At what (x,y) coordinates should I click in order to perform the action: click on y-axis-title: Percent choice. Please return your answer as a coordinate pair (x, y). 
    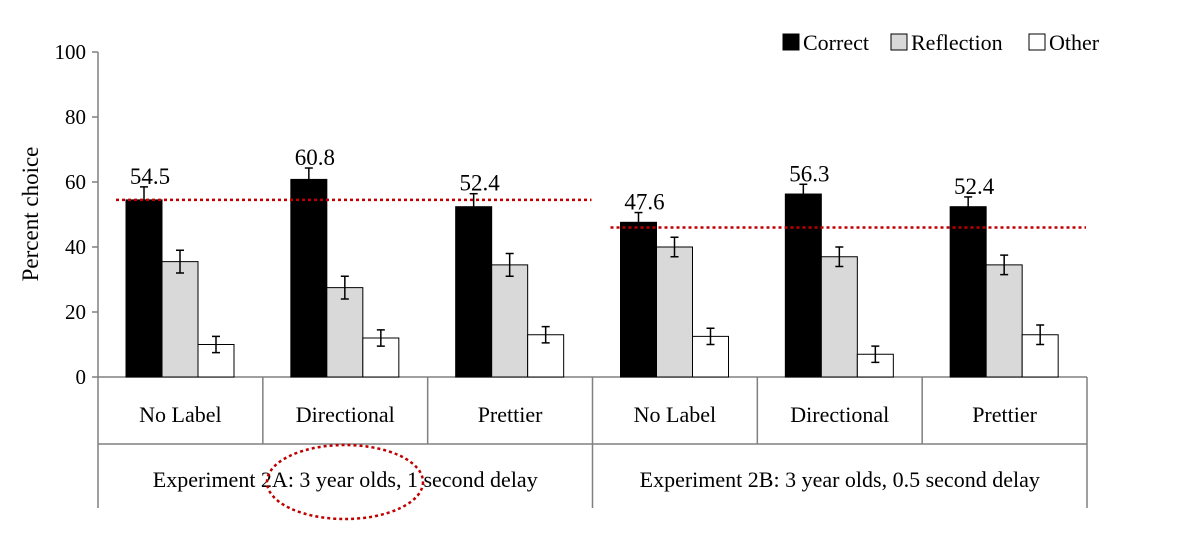
    Looking at the image, I should click on (30, 214).